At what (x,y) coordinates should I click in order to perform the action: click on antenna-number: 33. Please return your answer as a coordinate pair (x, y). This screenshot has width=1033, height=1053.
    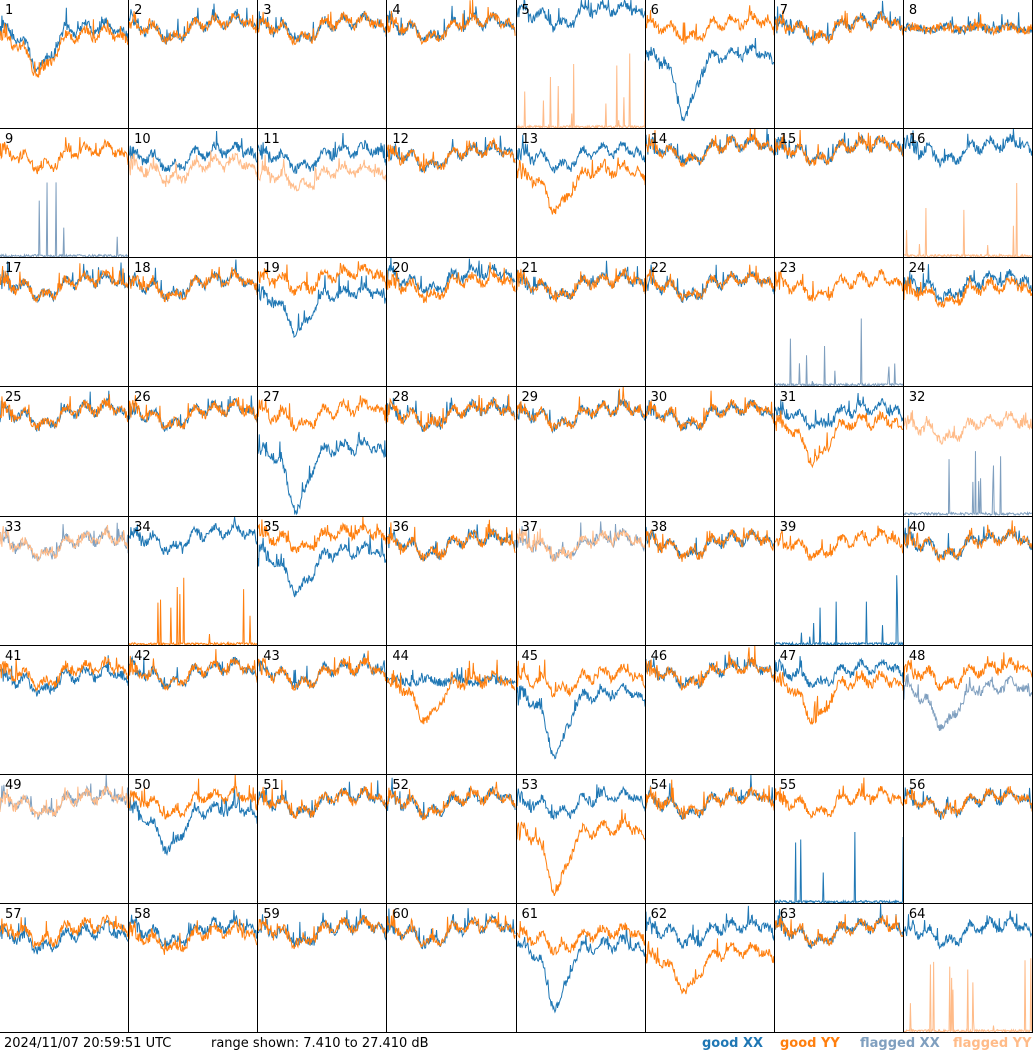
    Looking at the image, I should click on (13, 527).